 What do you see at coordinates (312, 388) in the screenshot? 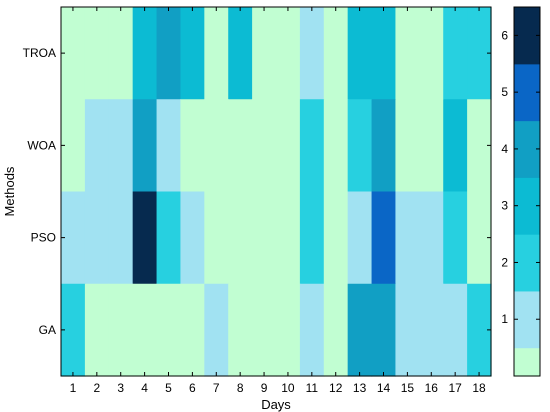
I see `x-tick-label: 11` at bounding box center [312, 388].